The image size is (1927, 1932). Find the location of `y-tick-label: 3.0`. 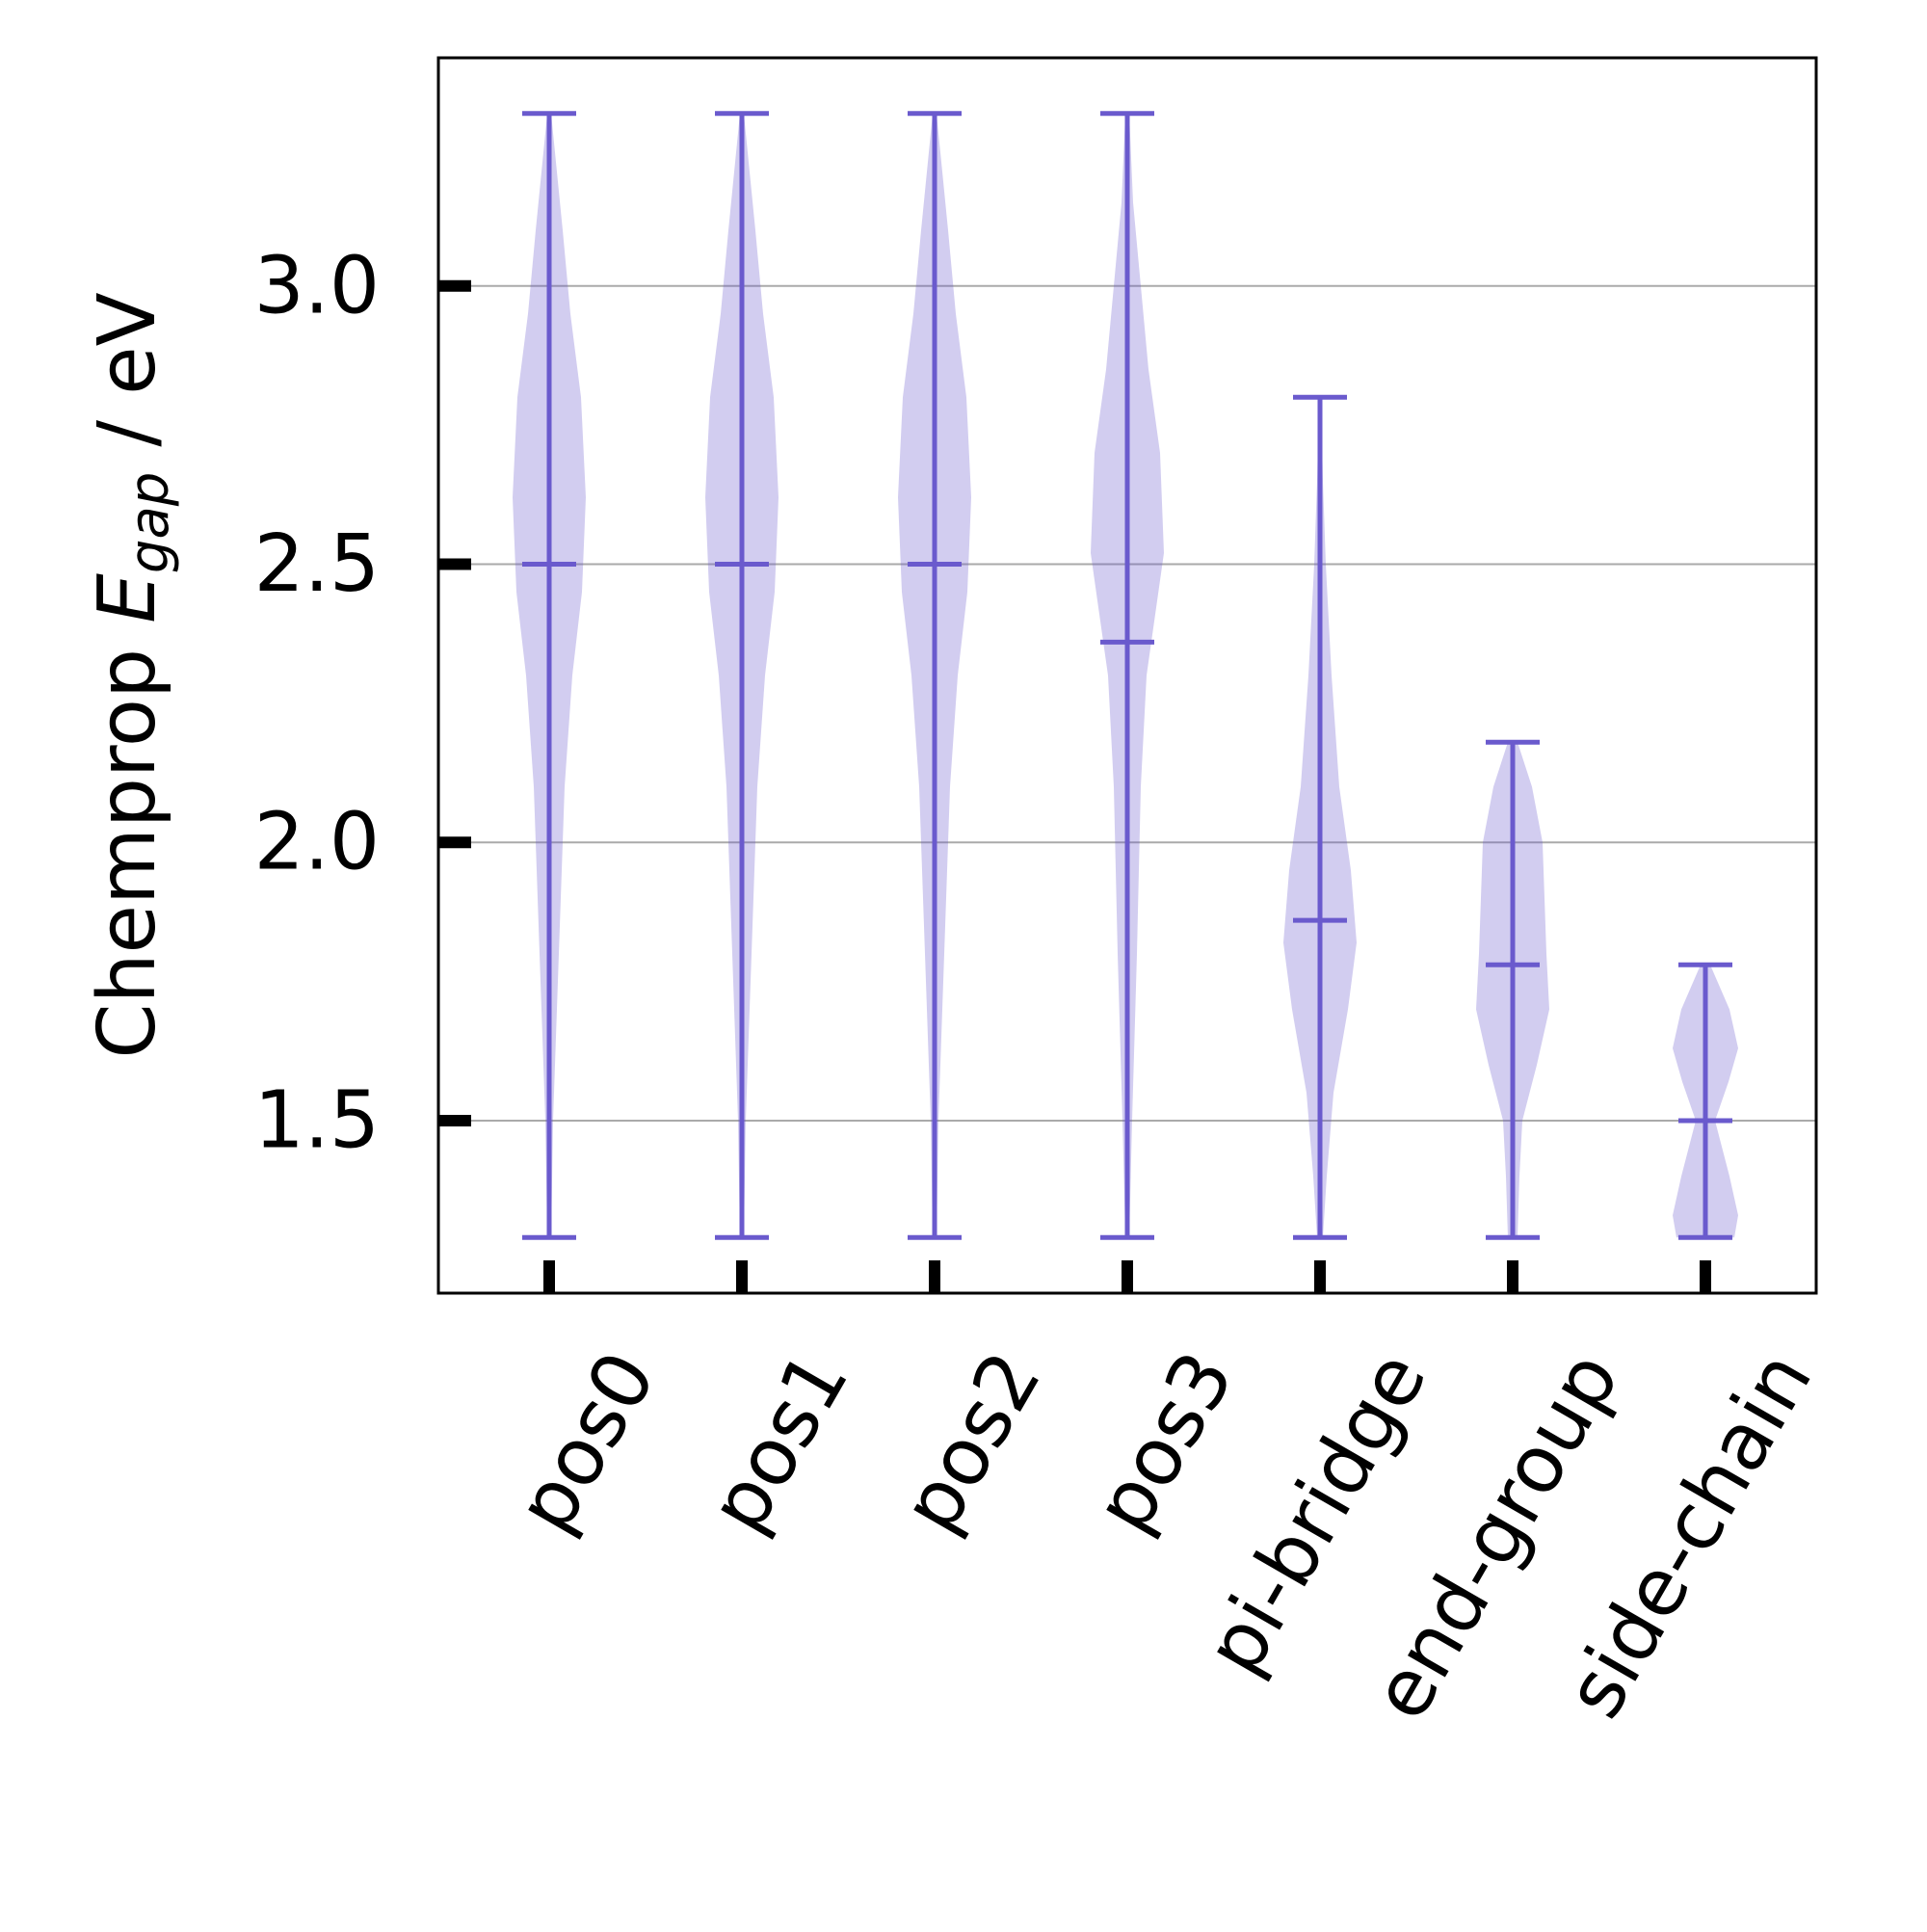

y-tick-label: 3.0 is located at coordinates (317, 285).